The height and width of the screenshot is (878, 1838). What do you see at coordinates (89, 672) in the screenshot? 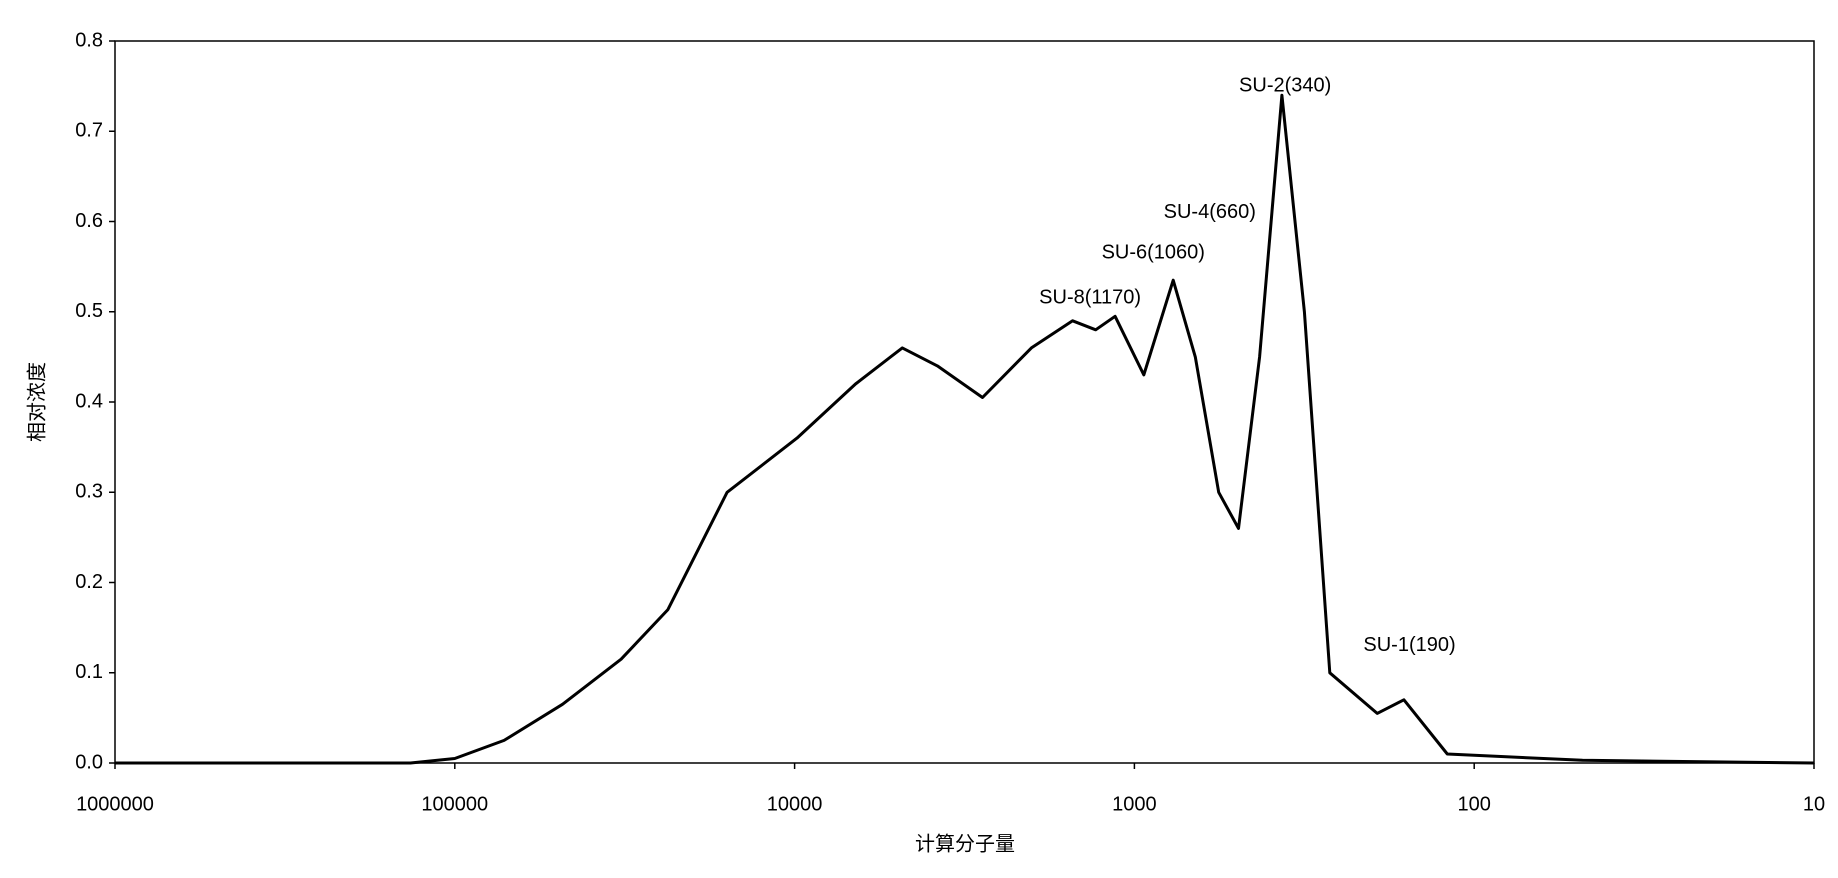
I see `y-tick-label: 0.1` at bounding box center [89, 672].